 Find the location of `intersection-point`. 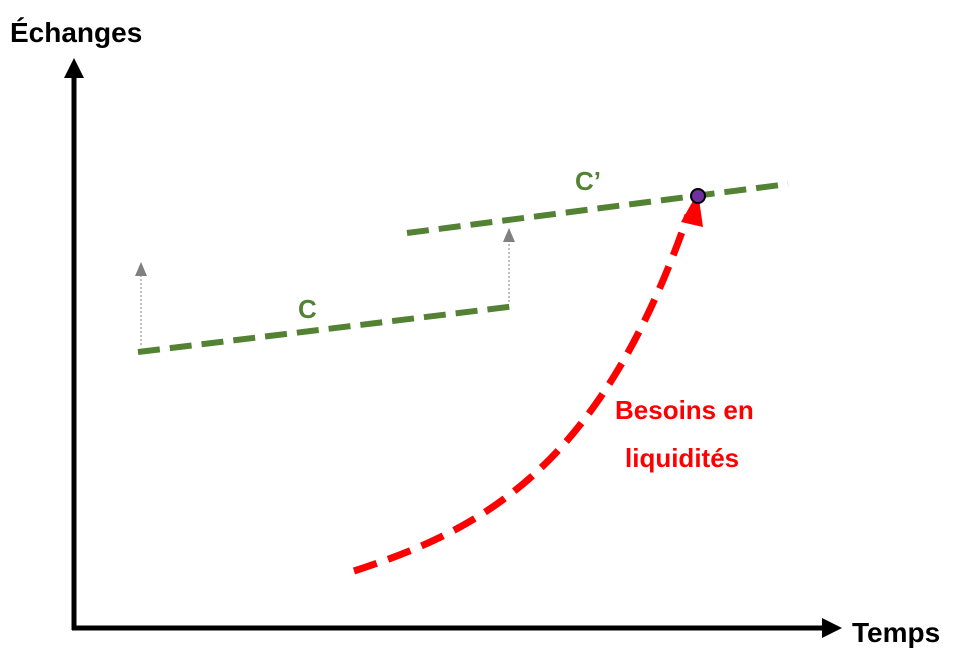

intersection-point is located at coordinates (698, 196).